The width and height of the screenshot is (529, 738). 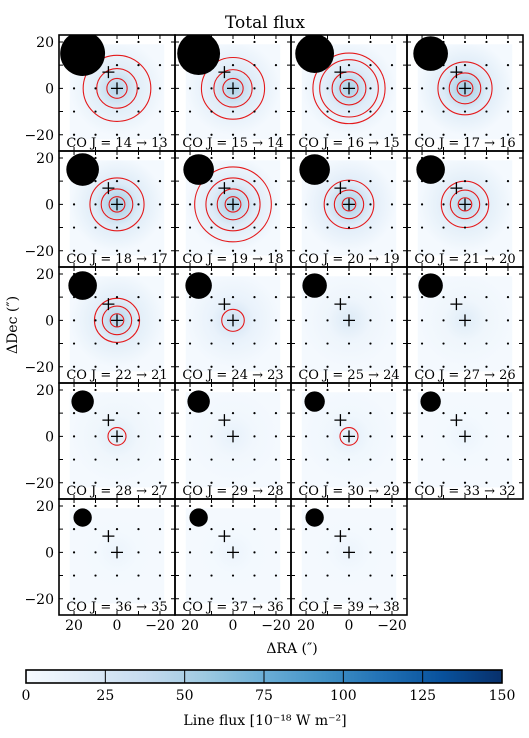 I want to click on panel-label: CO J = 18 → 17, so click(x=116, y=259).